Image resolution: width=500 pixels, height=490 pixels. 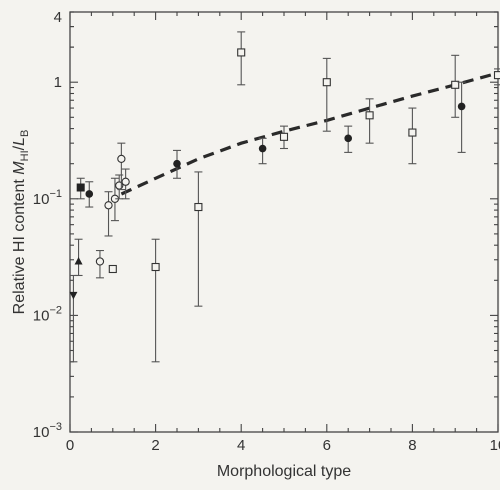 What do you see at coordinates (155, 445) in the screenshot?
I see `x-tick-label: 2` at bounding box center [155, 445].